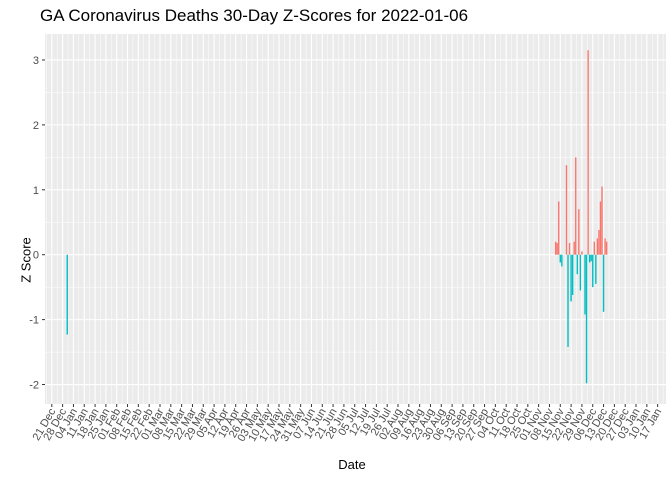  What do you see at coordinates (352, 464) in the screenshot?
I see `x-axis-label: Date` at bounding box center [352, 464].